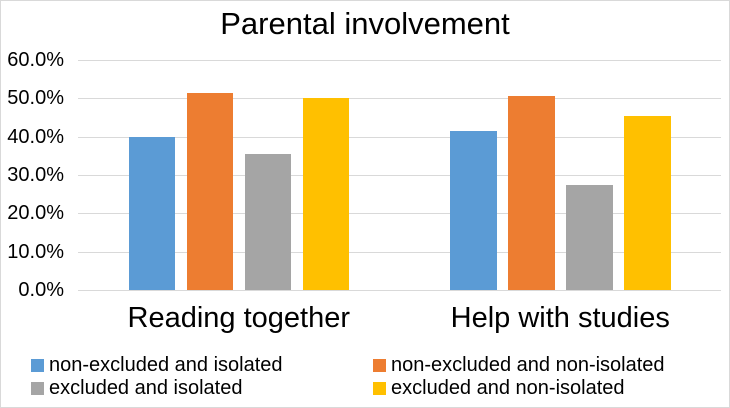 The width and height of the screenshot is (730, 408). Describe the element at coordinates (589, 237) in the screenshot. I see `bar-excluded-and-isolated-cat1` at that location.